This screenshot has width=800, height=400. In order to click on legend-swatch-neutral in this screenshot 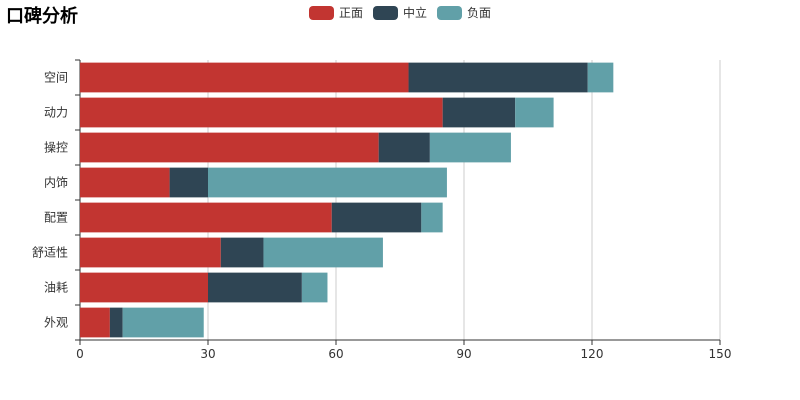, I will do `click(385, 12)`.